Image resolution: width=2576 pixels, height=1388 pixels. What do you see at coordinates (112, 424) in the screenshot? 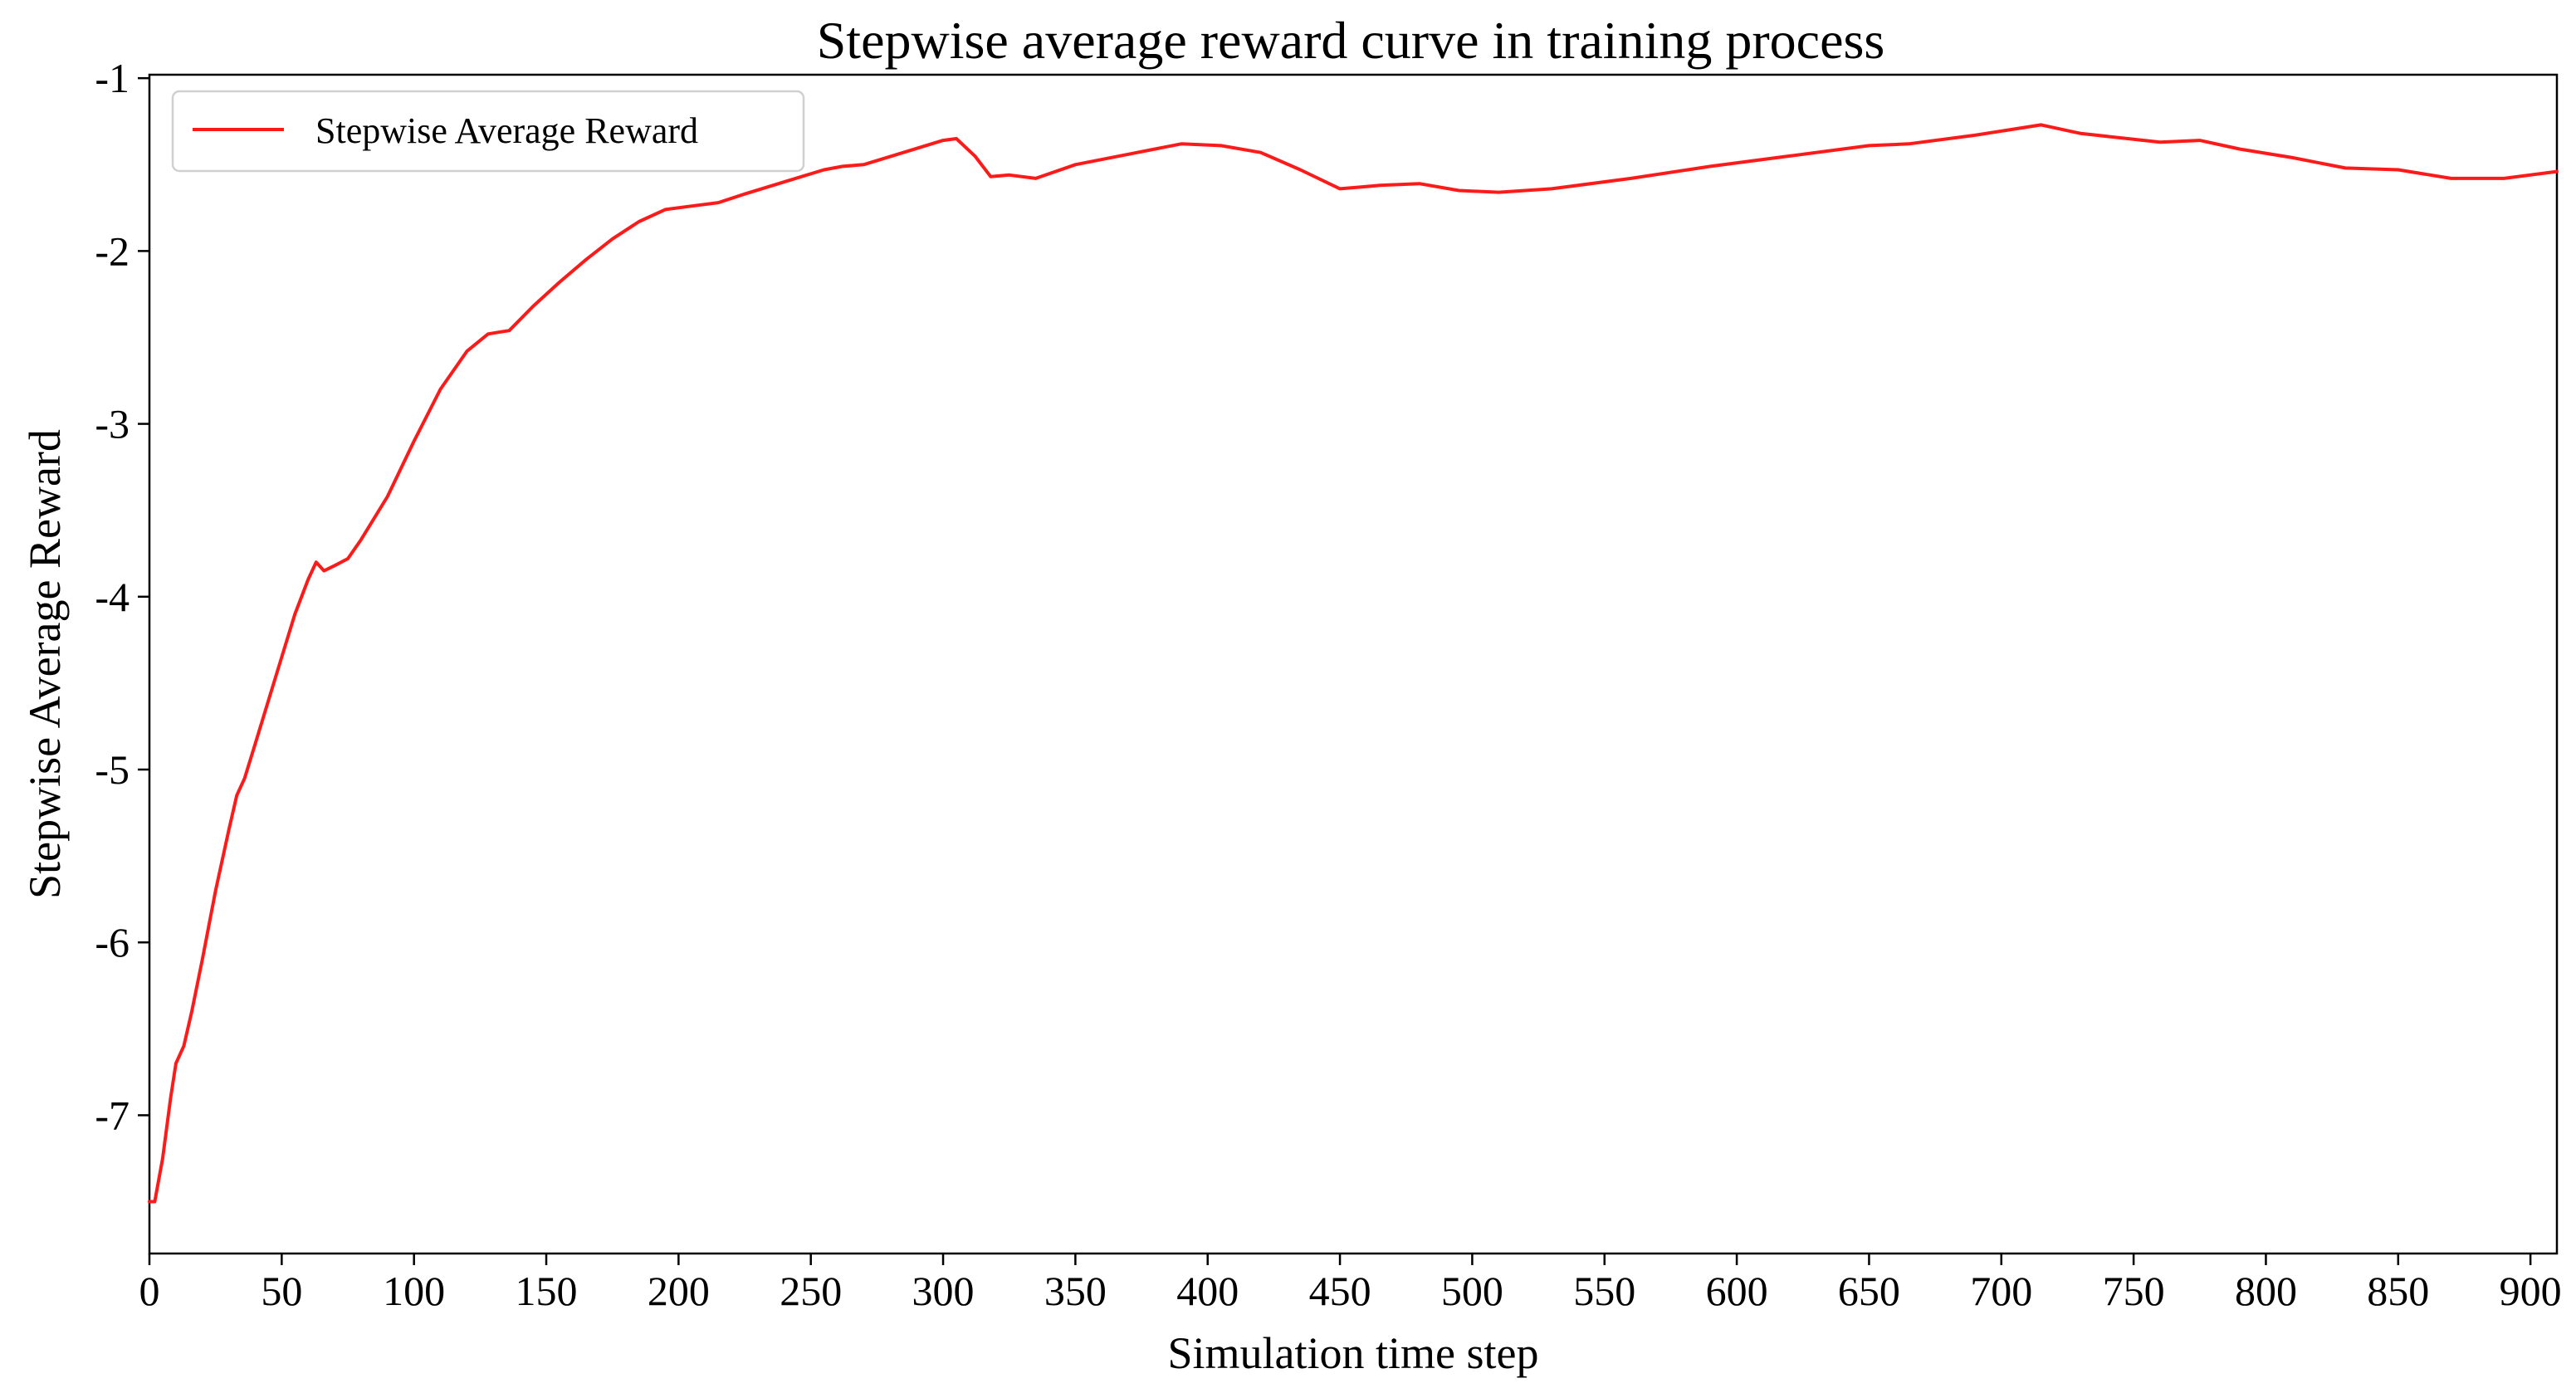
I see `y-tick-label: -3` at bounding box center [112, 424].